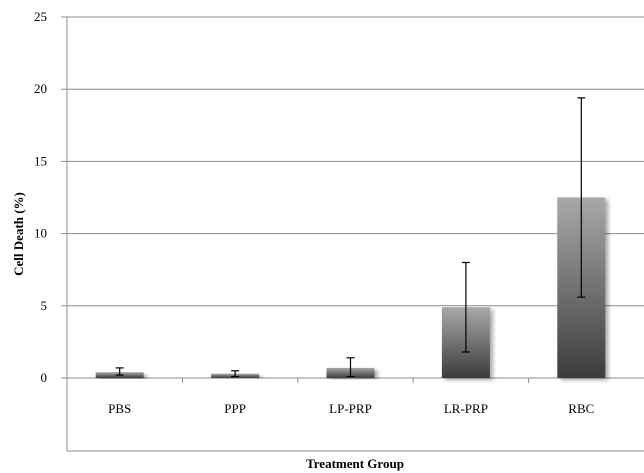 This screenshot has height=473, width=644. What do you see at coordinates (119, 408) in the screenshot?
I see `x-tick-label: PBS` at bounding box center [119, 408].